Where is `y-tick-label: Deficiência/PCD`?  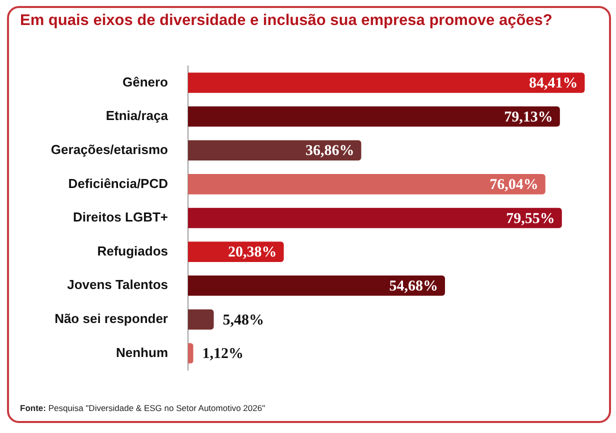 y-tick-label: Deficiência/PCD is located at coordinates (118, 183).